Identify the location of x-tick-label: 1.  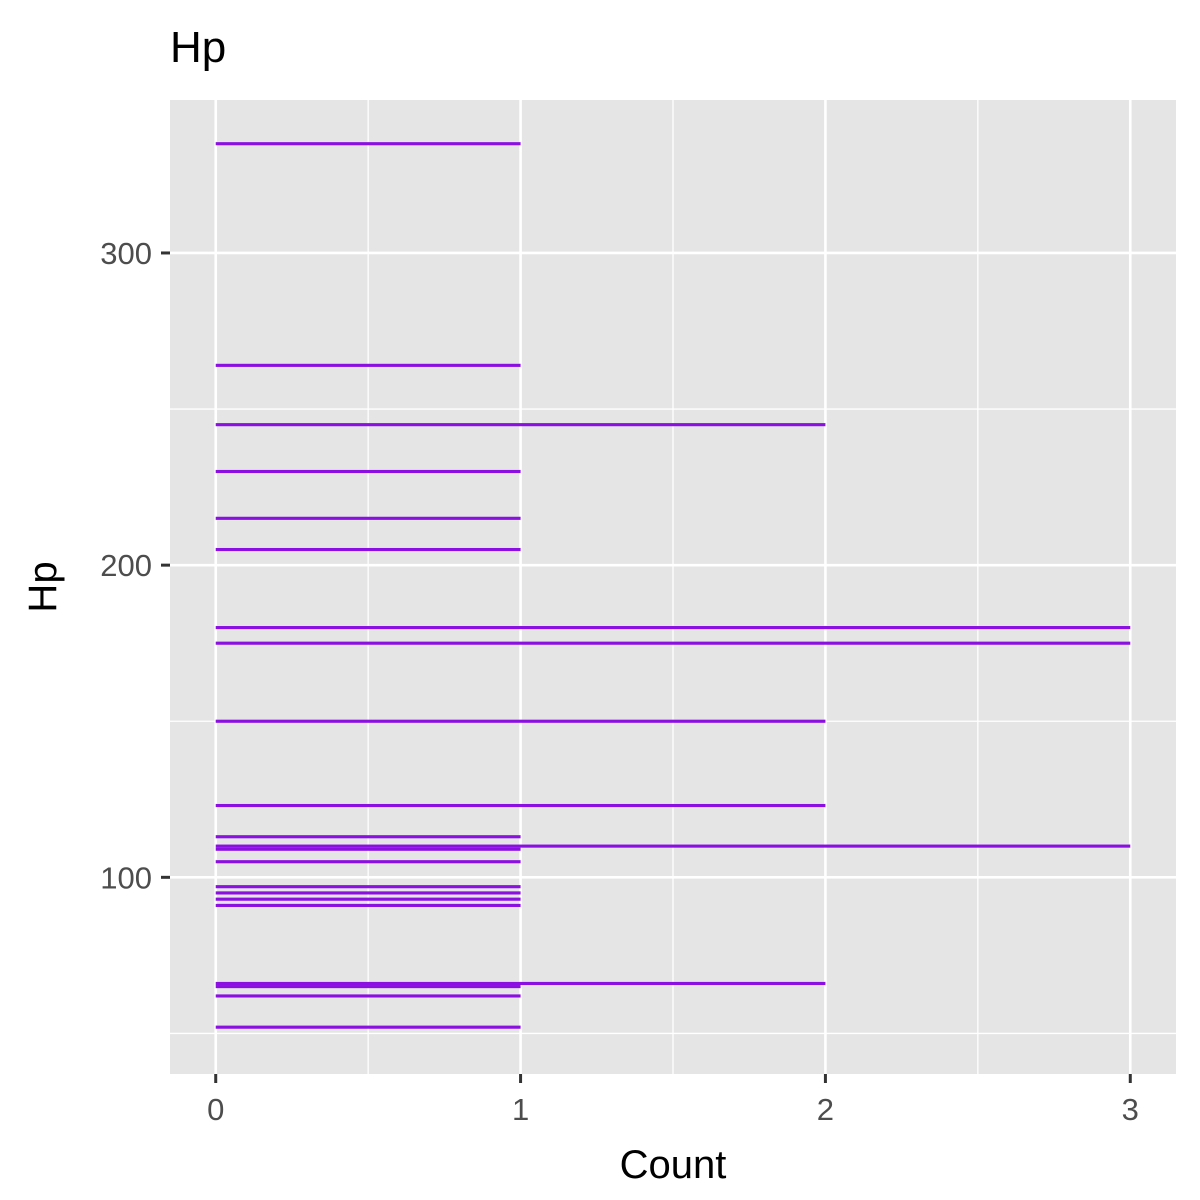
(520, 1109).